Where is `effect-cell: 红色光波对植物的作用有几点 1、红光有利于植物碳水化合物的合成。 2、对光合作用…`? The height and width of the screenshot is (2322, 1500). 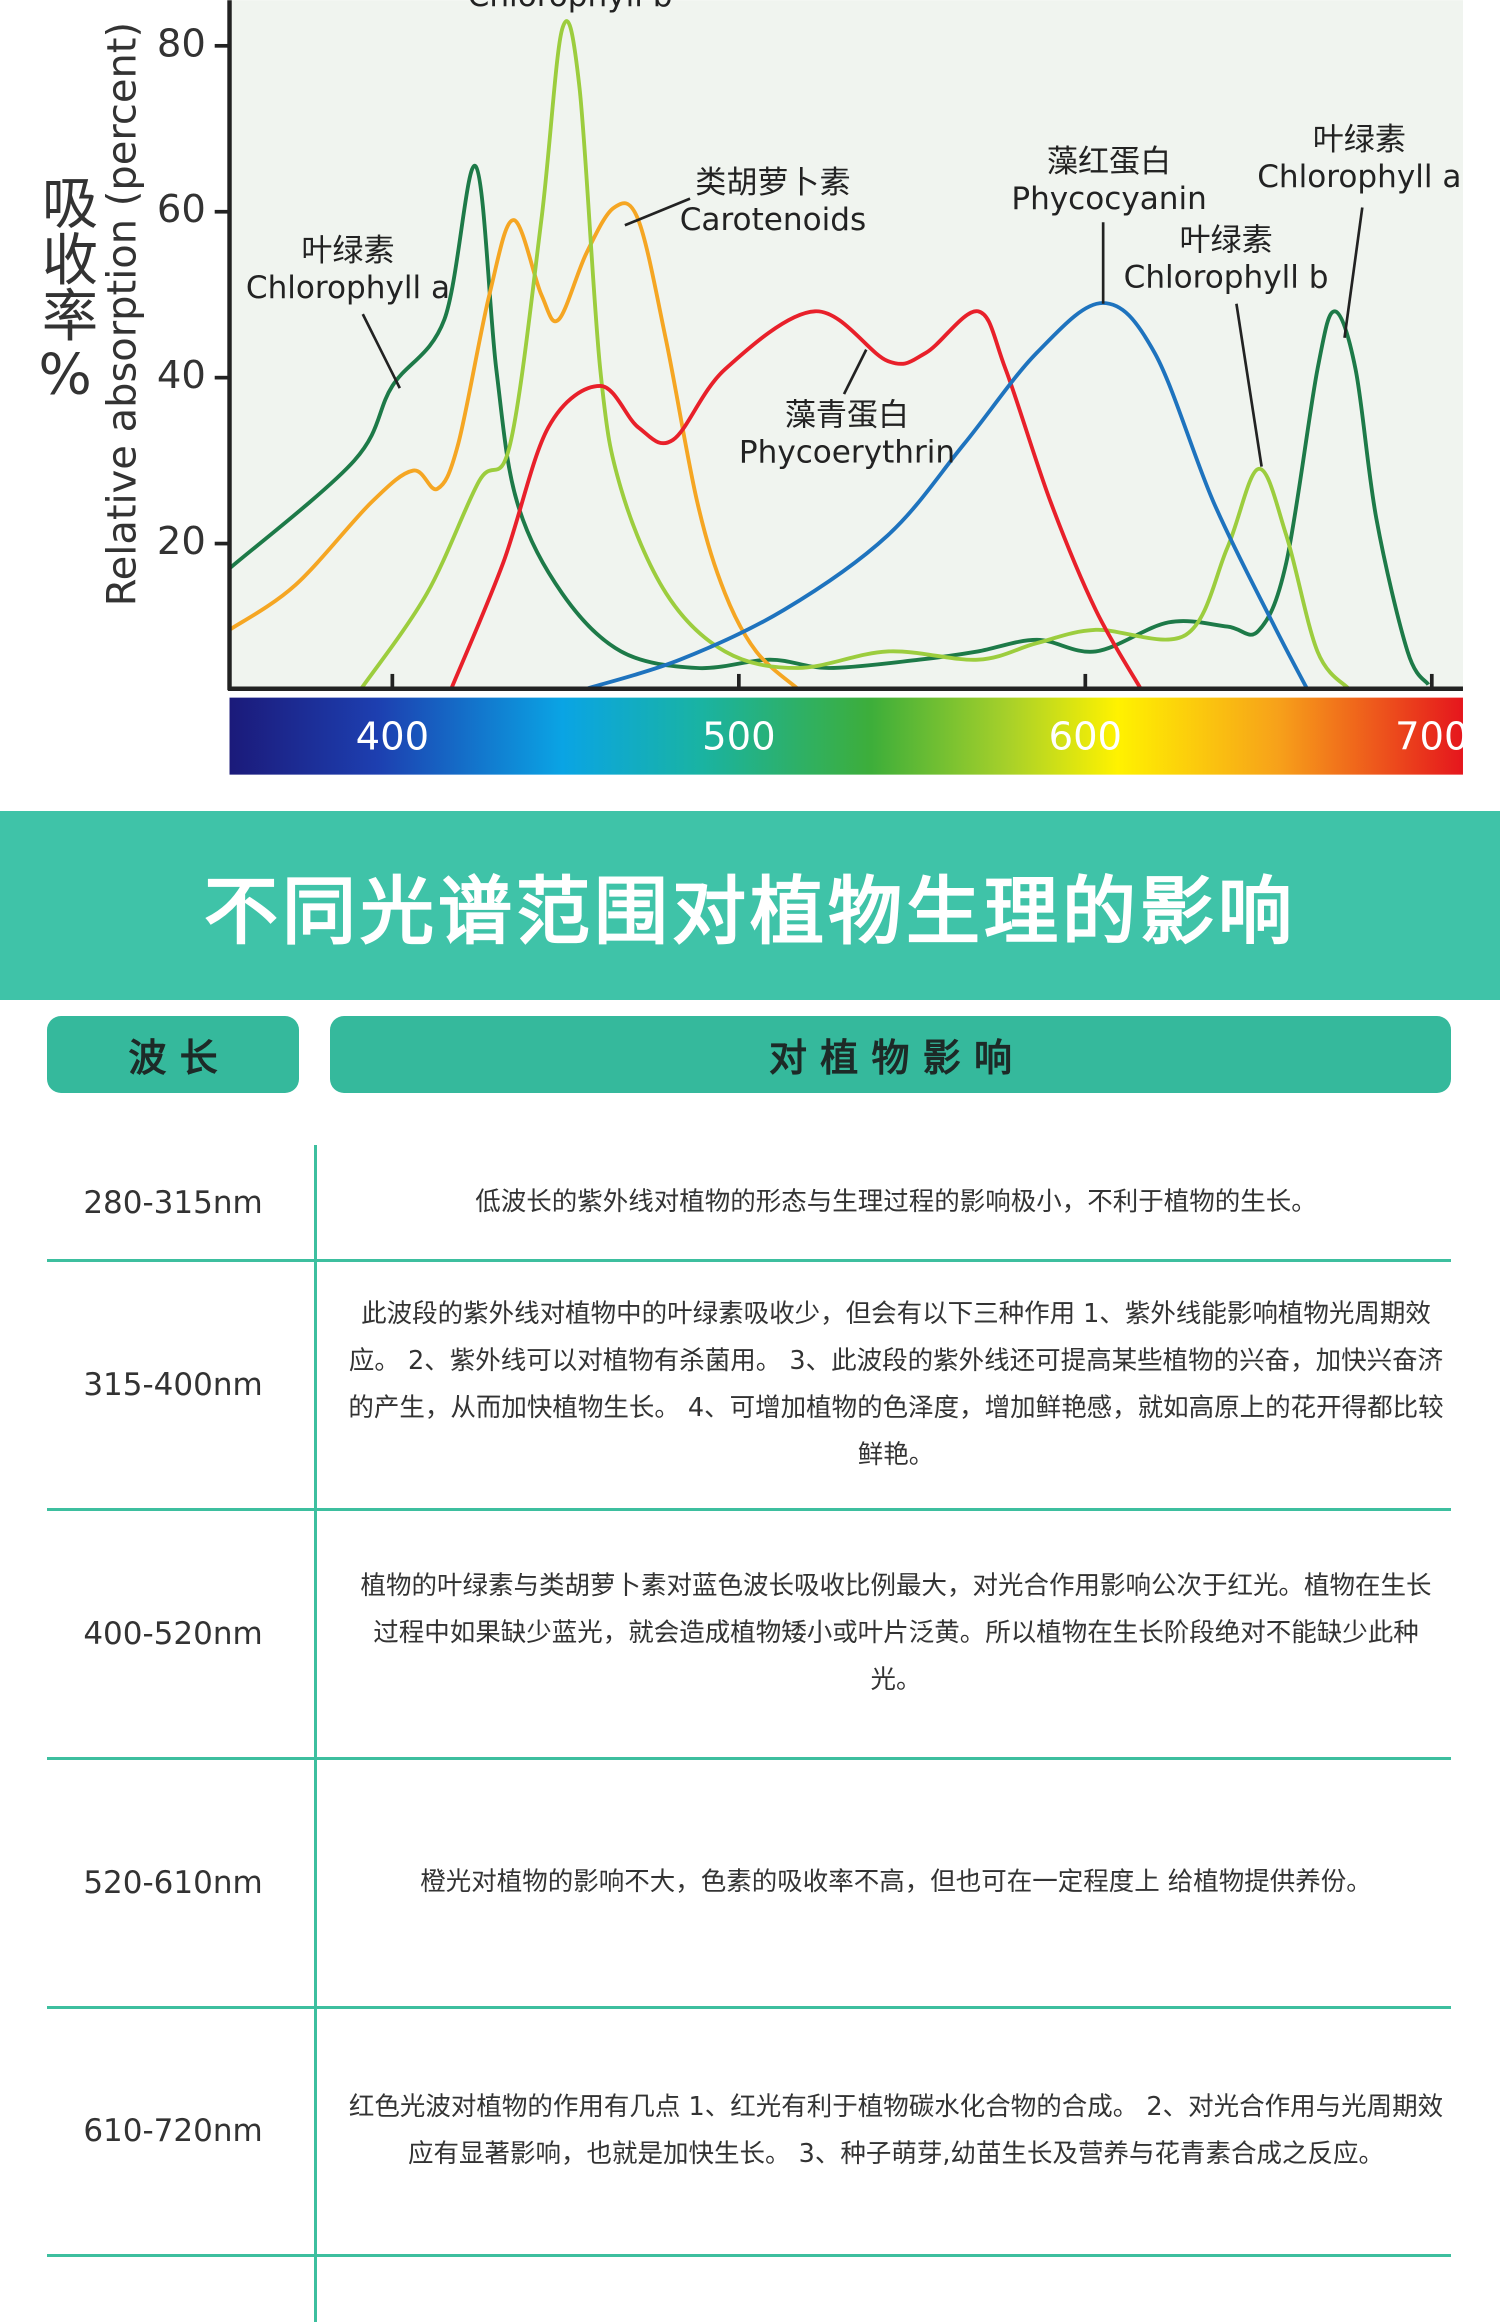
effect-cell: 红色光波对植物的作用有几点 1、红光有利于植物碳水化合物的合成。 2、对光合作用… is located at coordinates (896, 2130).